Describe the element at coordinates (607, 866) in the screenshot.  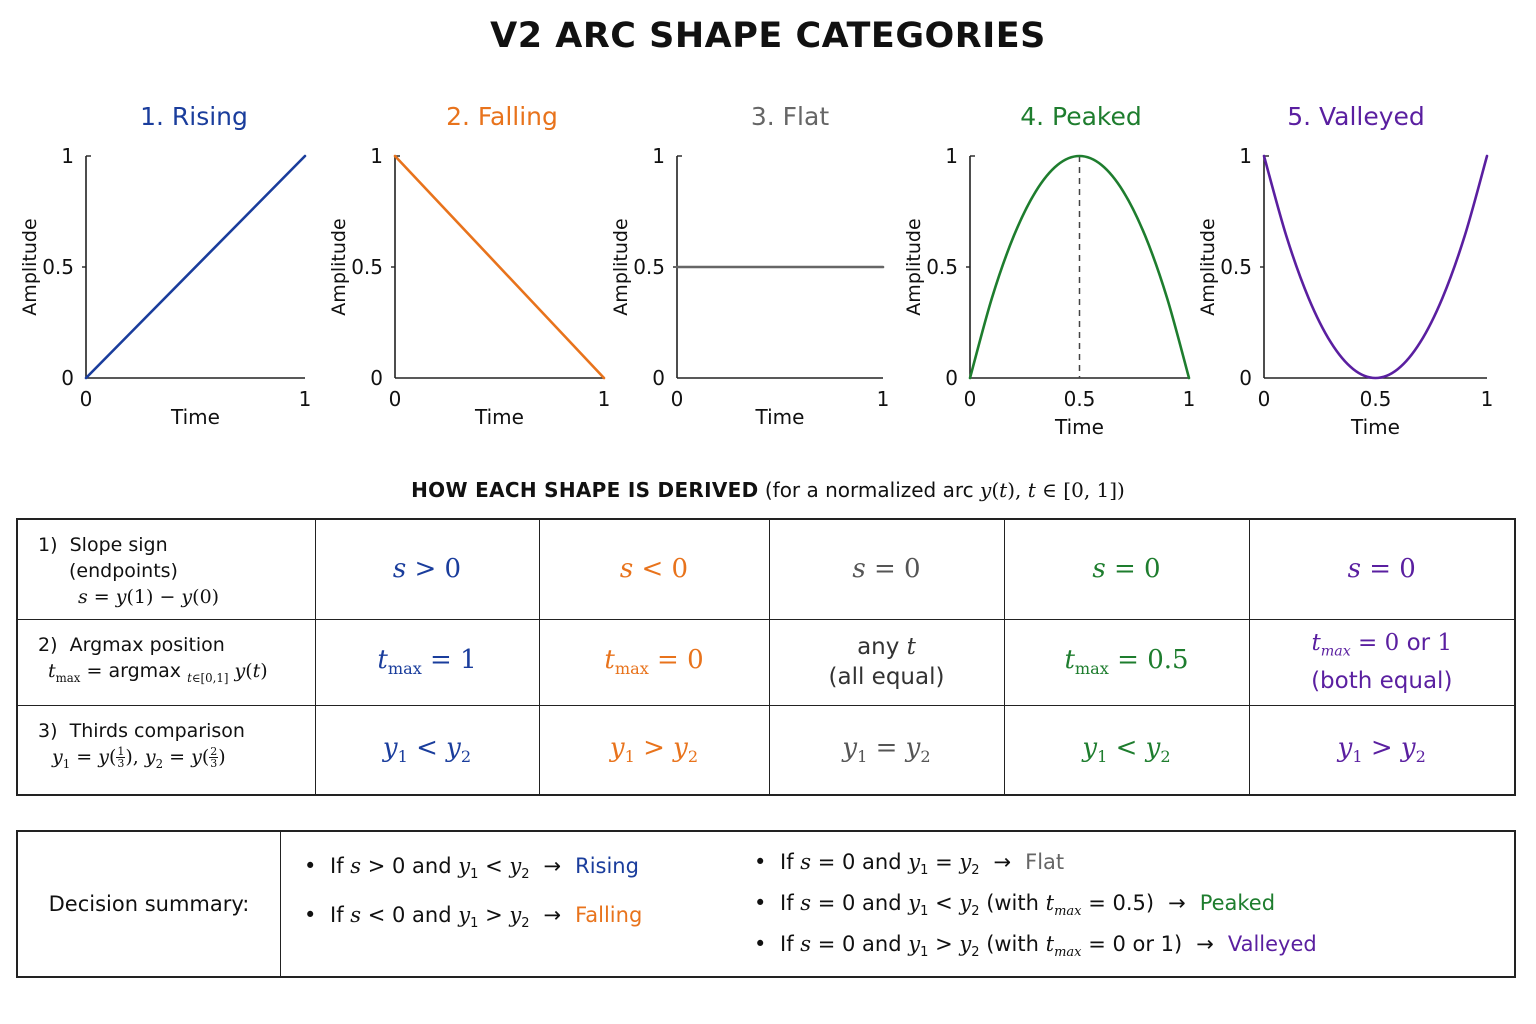
I see `result-rising: Rising` at that location.